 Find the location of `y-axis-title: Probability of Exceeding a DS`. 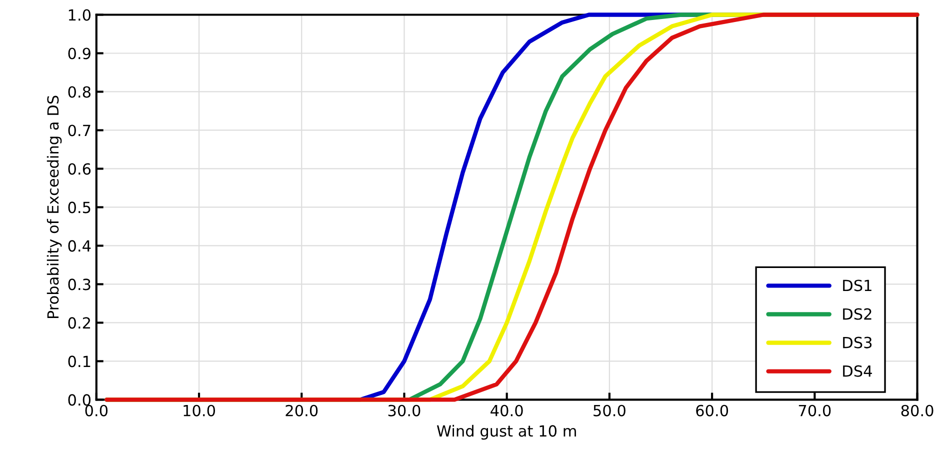

y-axis-title: Probability of Exceeding a DS is located at coordinates (54, 207).